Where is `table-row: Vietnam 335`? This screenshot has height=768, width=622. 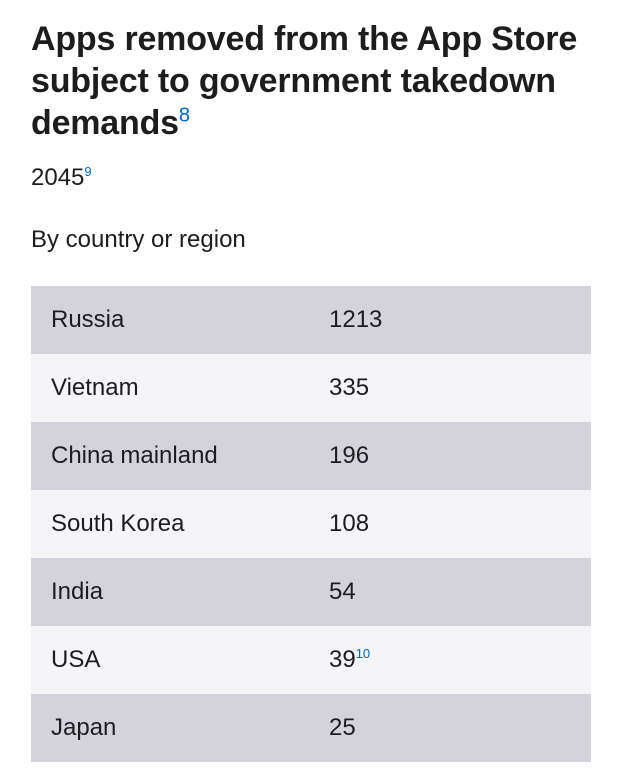 table-row: Vietnam 335 is located at coordinates (311, 388).